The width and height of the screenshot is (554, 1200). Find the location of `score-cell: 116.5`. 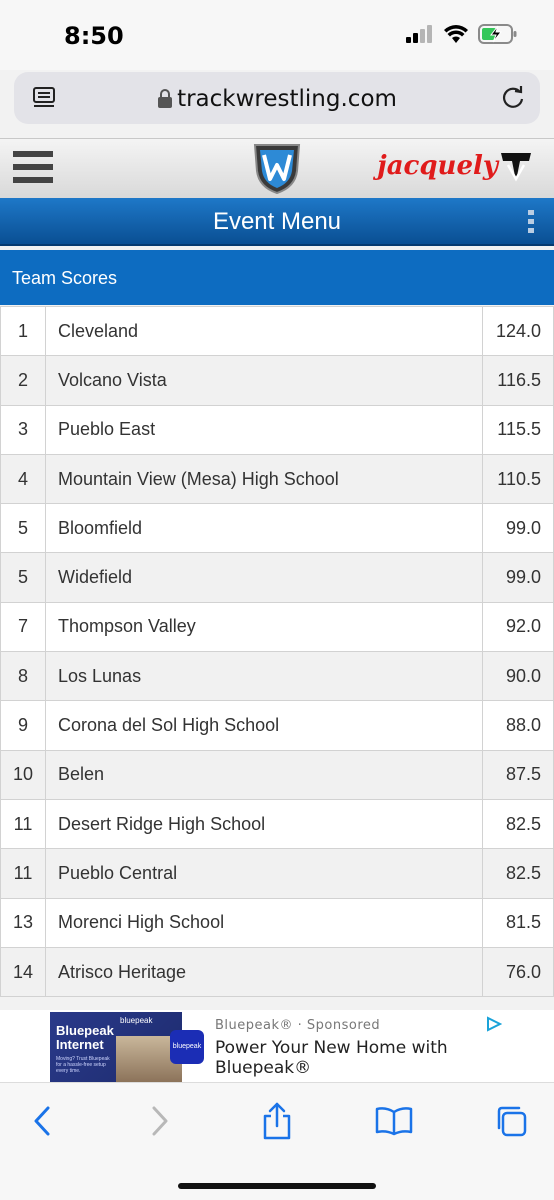

score-cell: 116.5 is located at coordinates (518, 380).